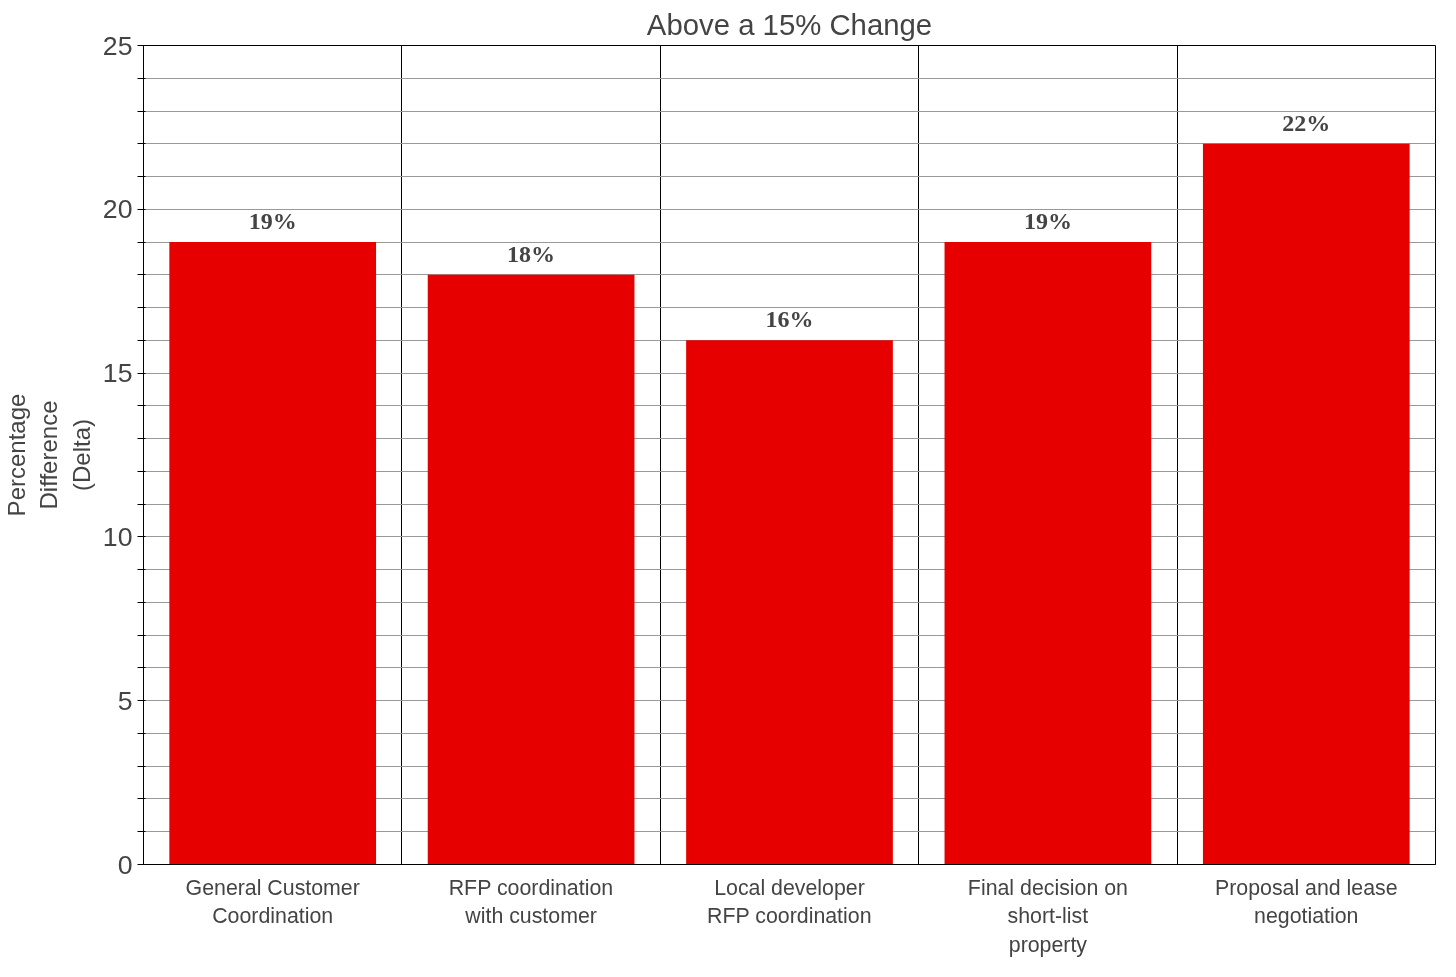 The height and width of the screenshot is (977, 1456). I want to click on x-tick-label: Final decision on short-list property, so click(1047, 916).